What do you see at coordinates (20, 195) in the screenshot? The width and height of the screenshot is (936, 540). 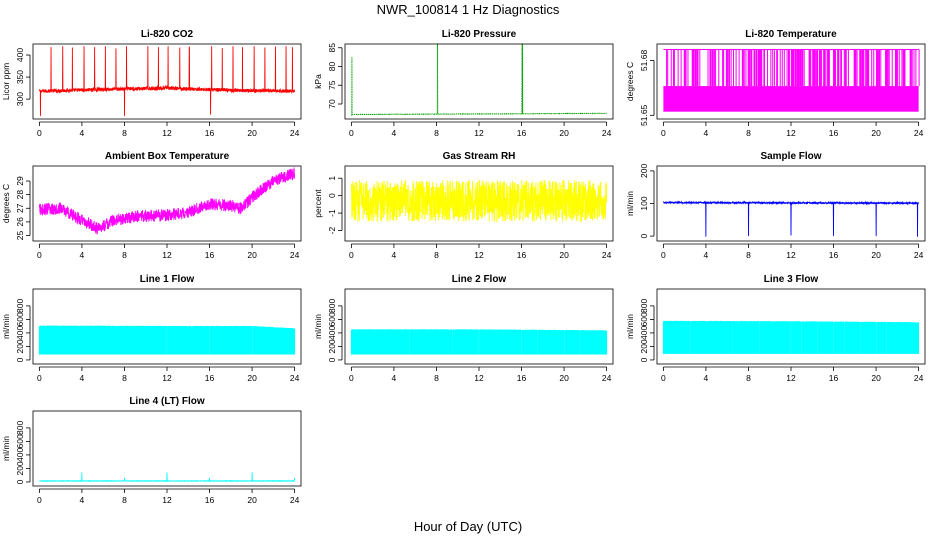 I see `y-tick-label: 28` at bounding box center [20, 195].